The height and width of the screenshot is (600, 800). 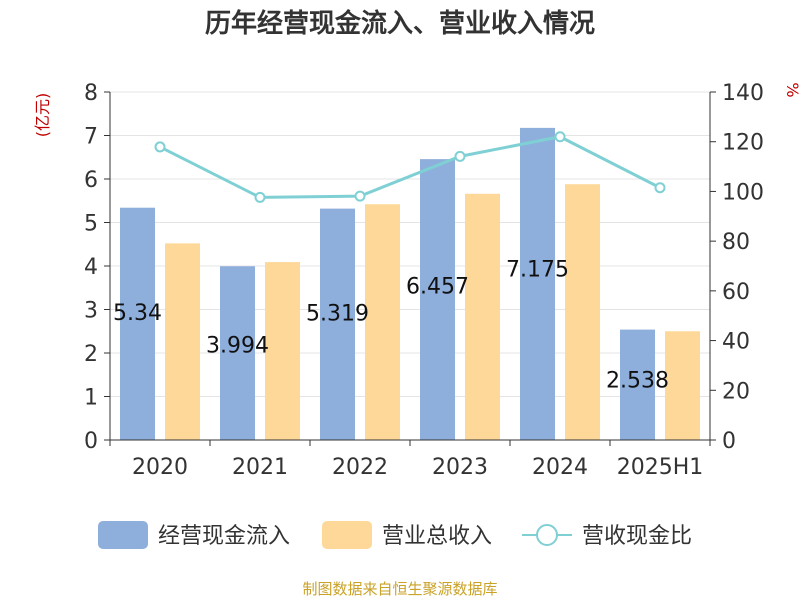 What do you see at coordinates (347, 535) in the screenshot?
I see `legend-swatch-revenue` at bounding box center [347, 535].